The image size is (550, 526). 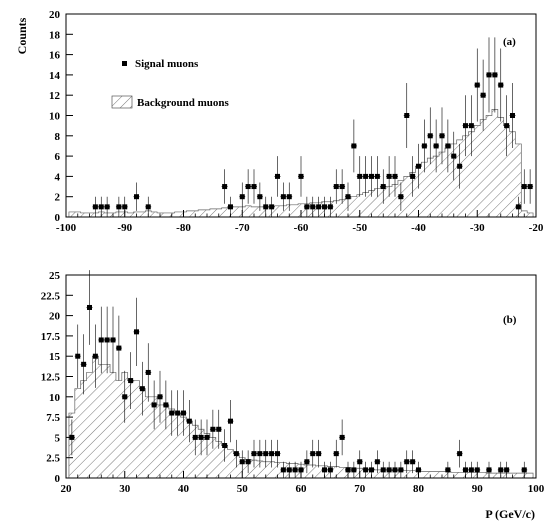 I want to click on x-tick-label: -70, so click(x=242, y=228).